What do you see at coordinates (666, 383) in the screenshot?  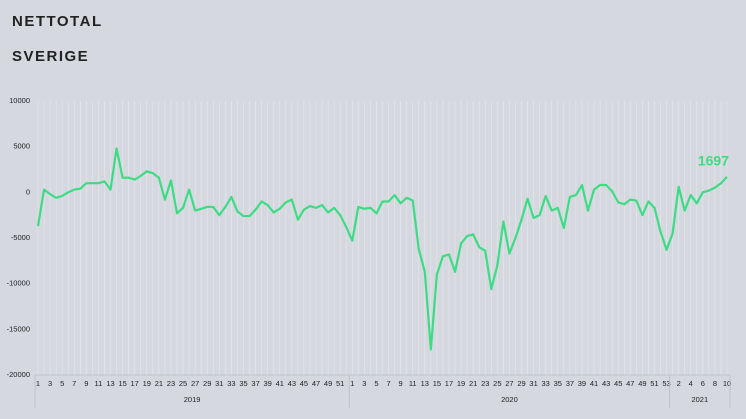 I see `x-tick-label: 53` at bounding box center [666, 383].